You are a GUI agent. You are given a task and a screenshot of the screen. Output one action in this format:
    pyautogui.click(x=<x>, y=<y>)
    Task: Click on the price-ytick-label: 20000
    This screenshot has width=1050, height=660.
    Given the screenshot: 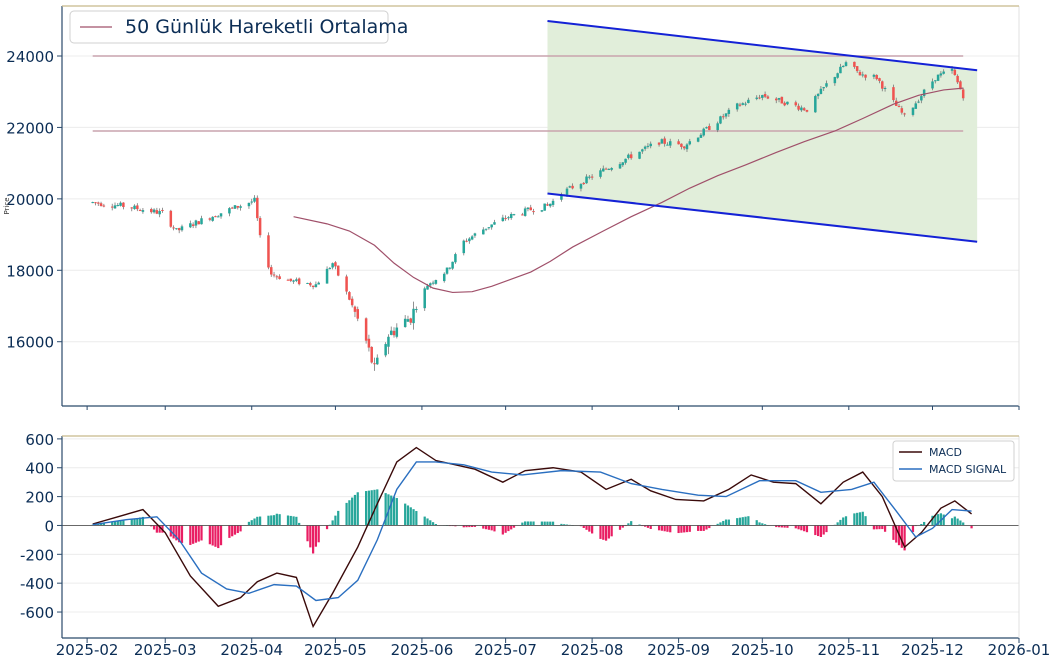 What is the action you would take?
    pyautogui.click(x=30, y=200)
    